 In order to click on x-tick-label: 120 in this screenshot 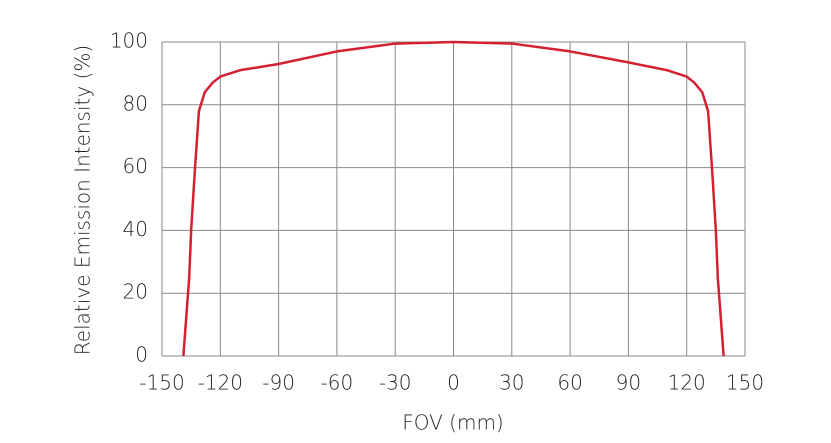, I will do `click(687, 383)`.